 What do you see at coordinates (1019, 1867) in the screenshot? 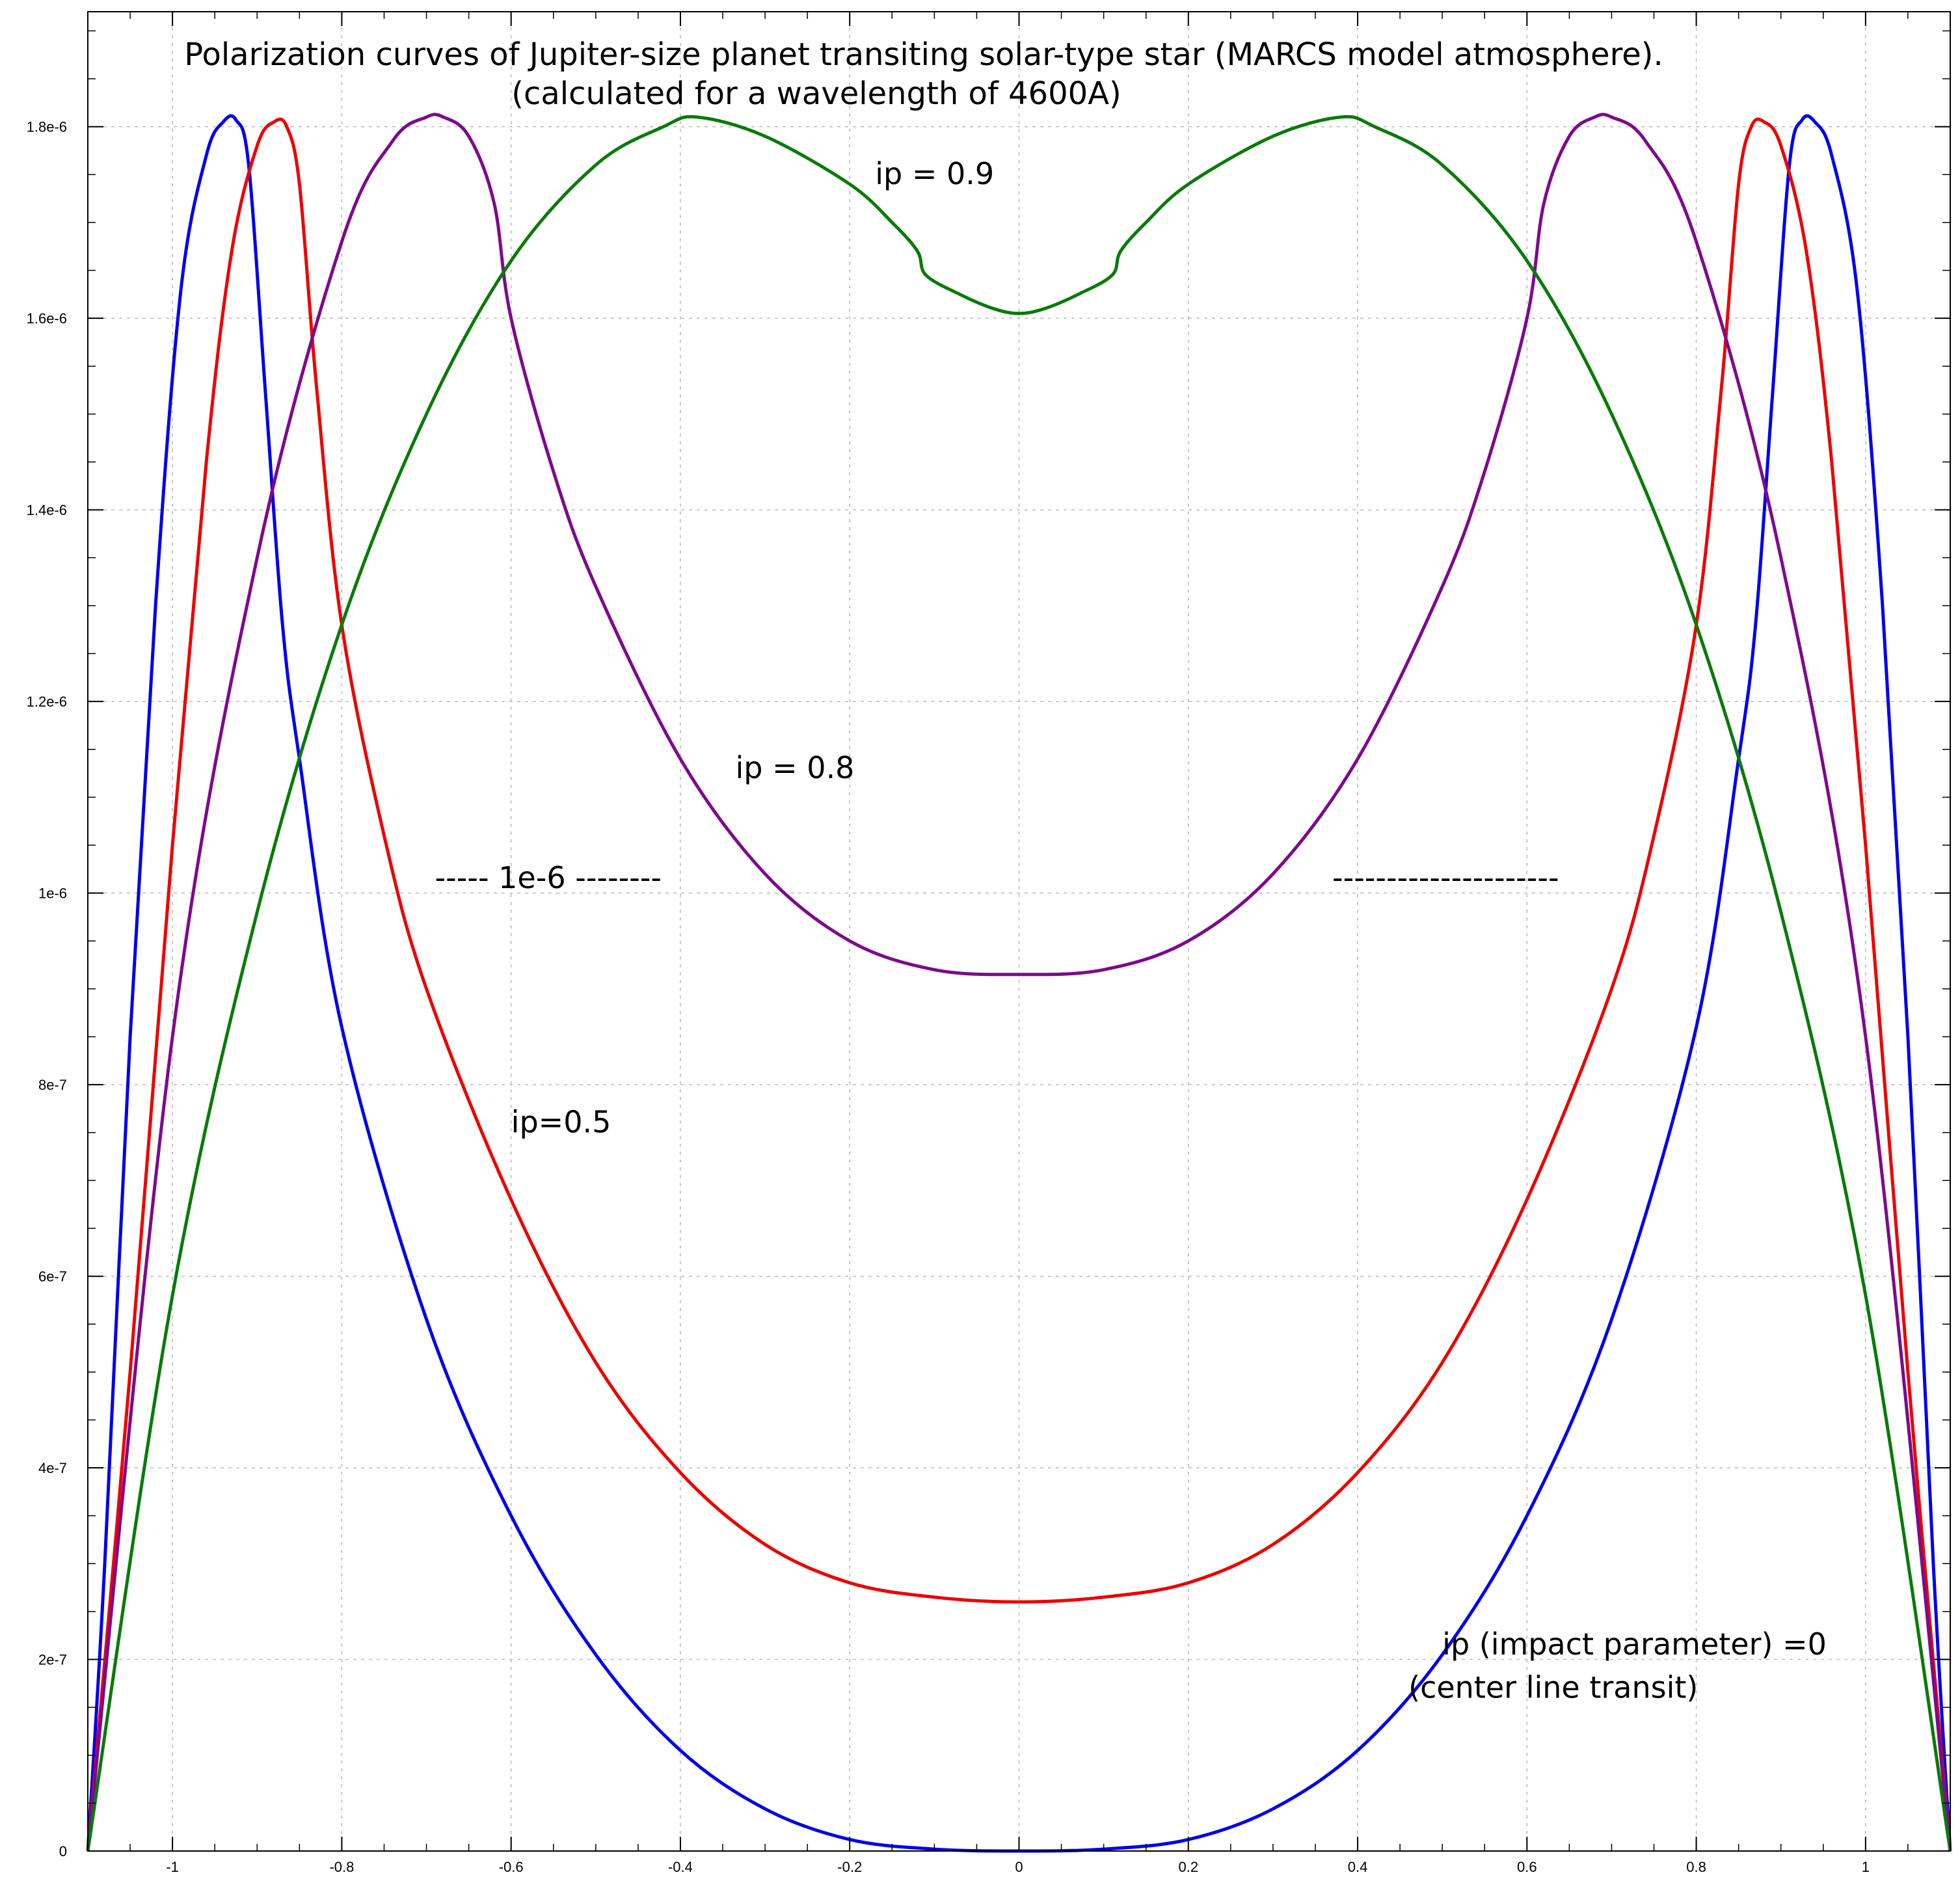
I see `x-tick-label: 0` at bounding box center [1019, 1867].